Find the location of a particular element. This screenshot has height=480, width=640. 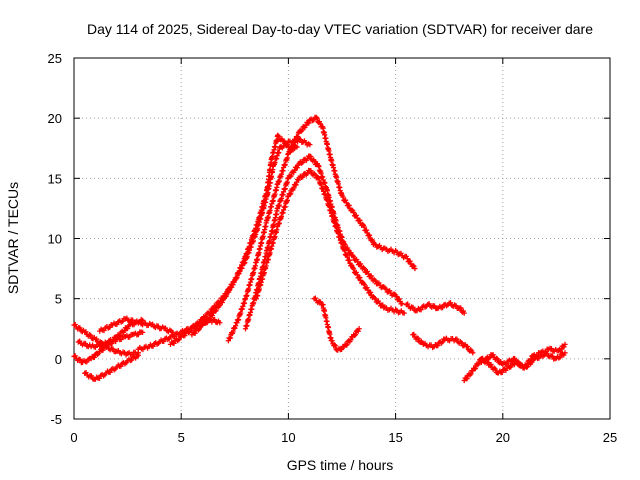

y-tick-label: -5 is located at coordinates (56, 419).